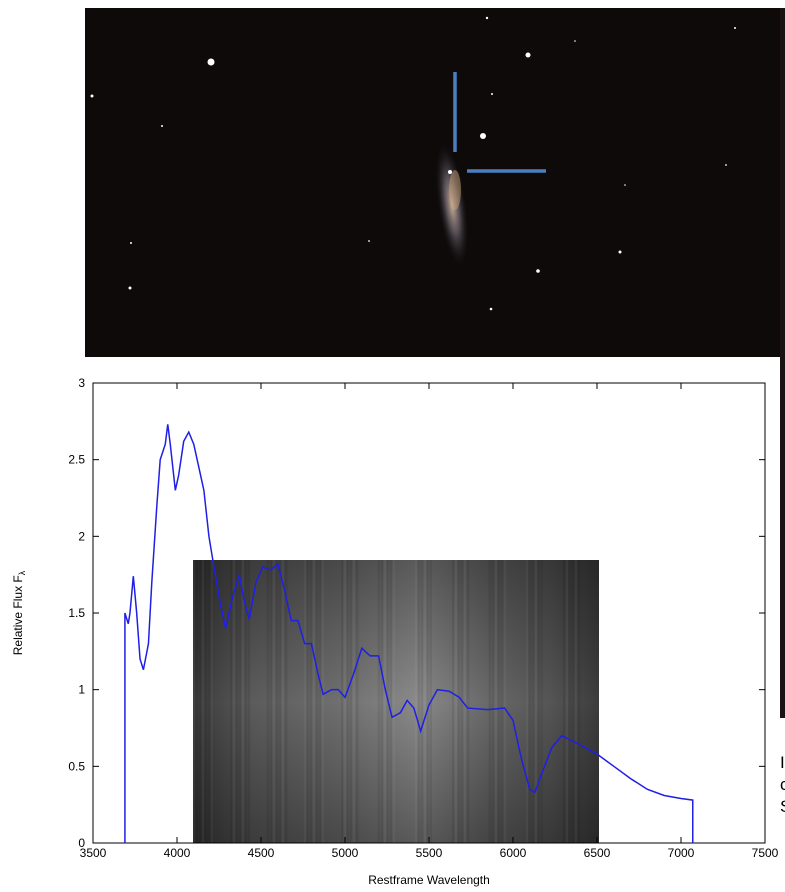 This screenshot has width=785, height=892. Describe the element at coordinates (782, 363) in the screenshot. I see `side-strip` at that location.